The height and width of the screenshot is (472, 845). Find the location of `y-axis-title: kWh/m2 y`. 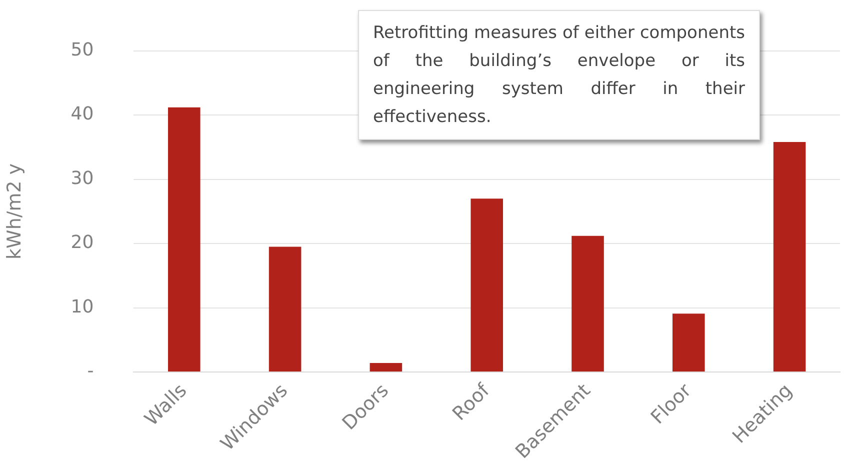

y-axis-title: kWh/m2 y is located at coordinates (14, 211).